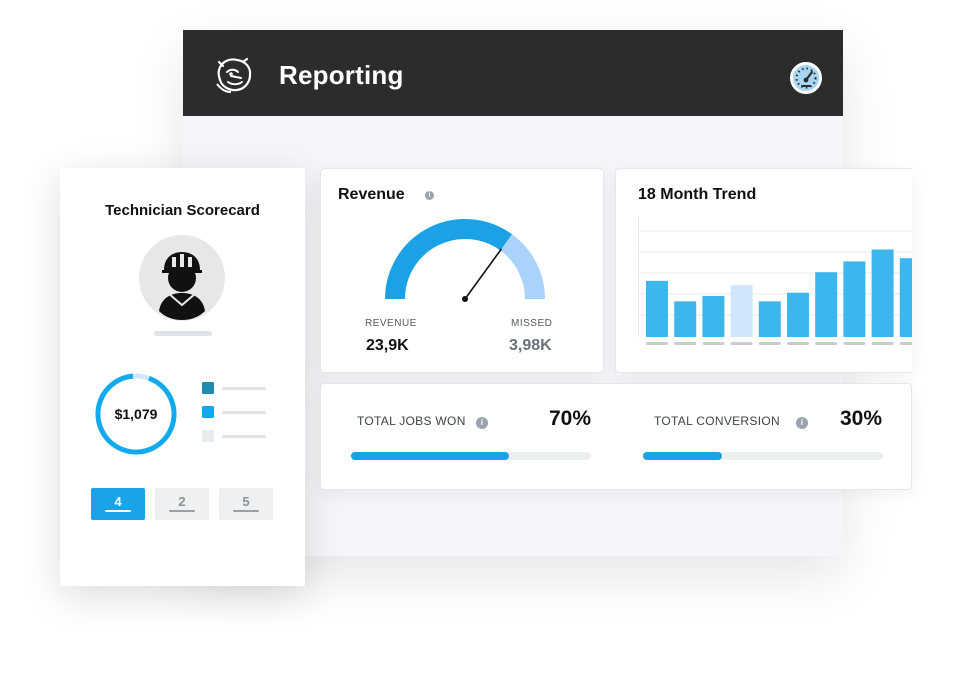  I want to click on conversion-progress-fill, so click(683, 456).